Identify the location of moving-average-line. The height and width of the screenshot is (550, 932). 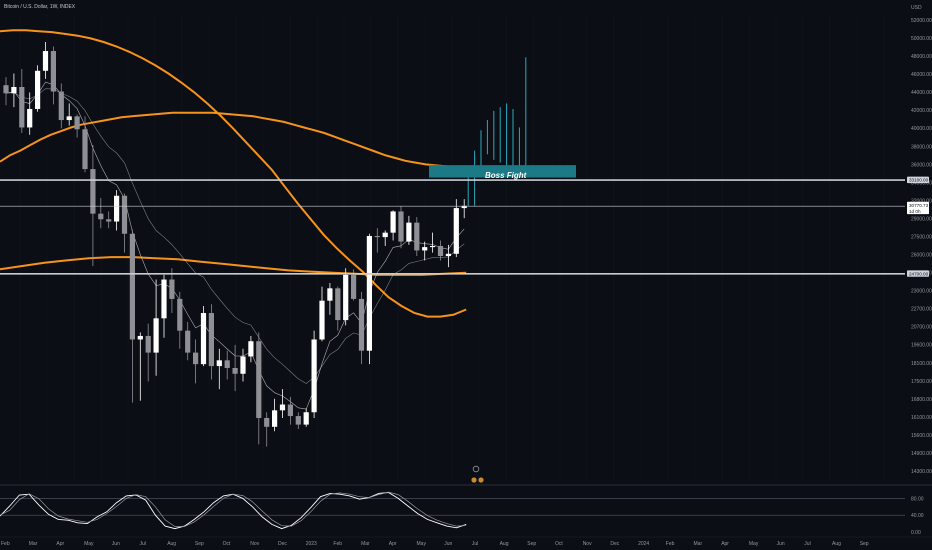
(233, 266).